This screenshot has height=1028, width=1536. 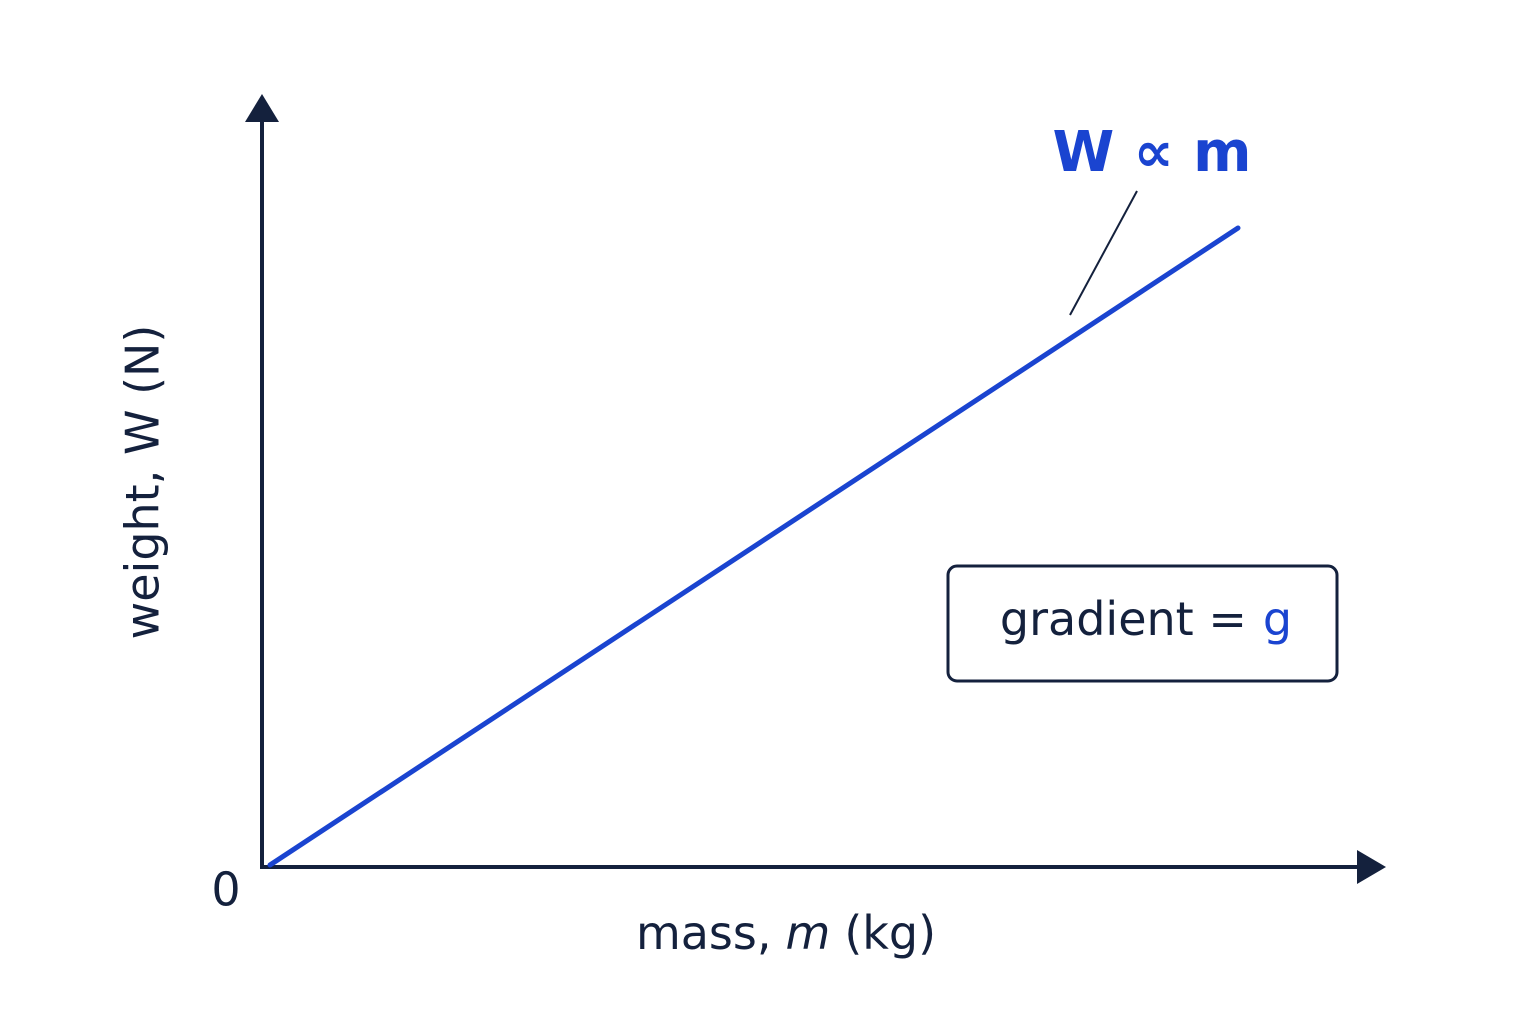 I want to click on y-axis-label: weight, W (N), so click(x=143, y=482).